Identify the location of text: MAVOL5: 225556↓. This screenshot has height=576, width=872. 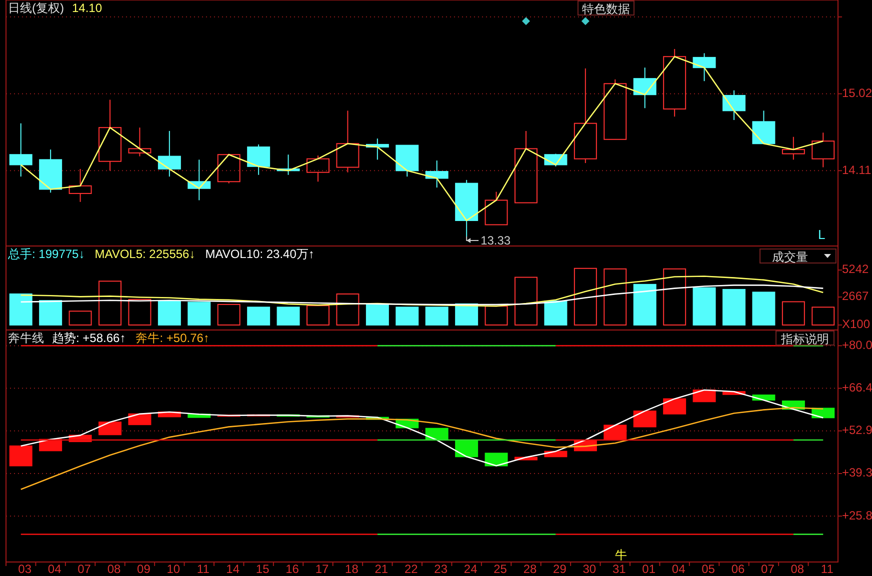
(145, 254).